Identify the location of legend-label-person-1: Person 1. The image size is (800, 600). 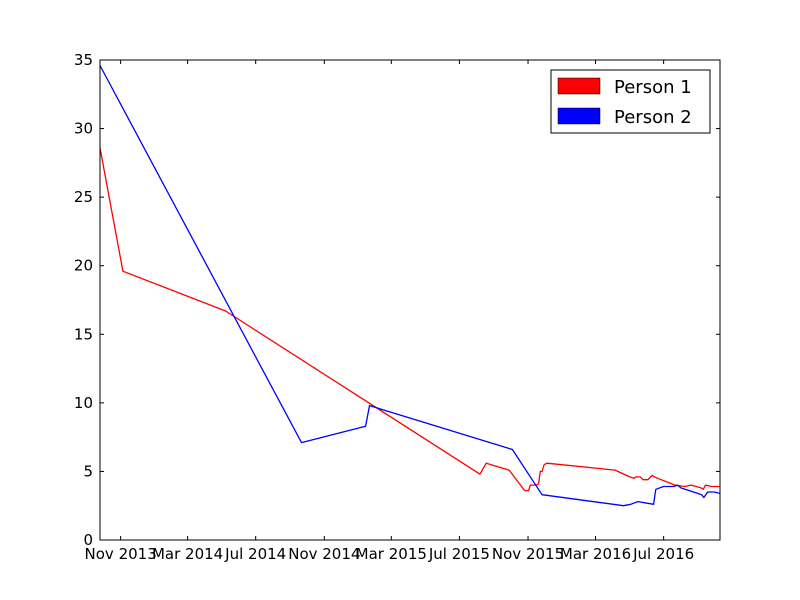
(653, 87).